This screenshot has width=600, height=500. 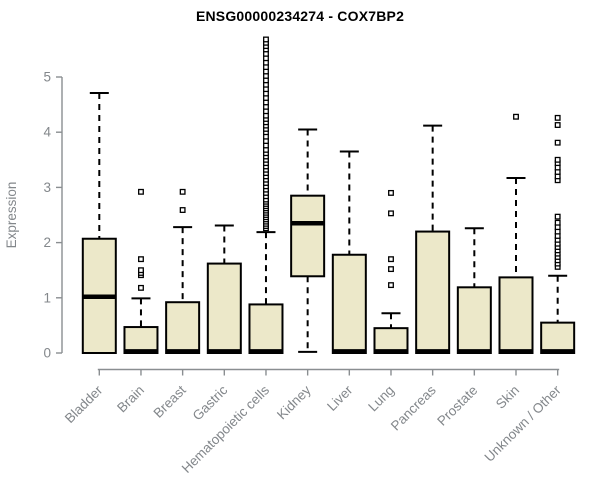 I want to click on x-tick-label: Gastric, so click(x=210, y=402).